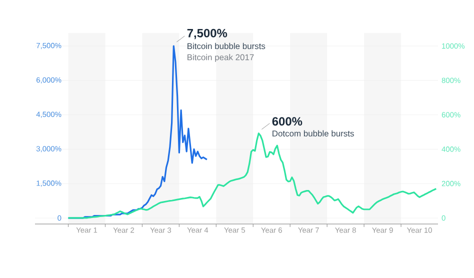  I want to click on annotation: 600%, so click(287, 121).